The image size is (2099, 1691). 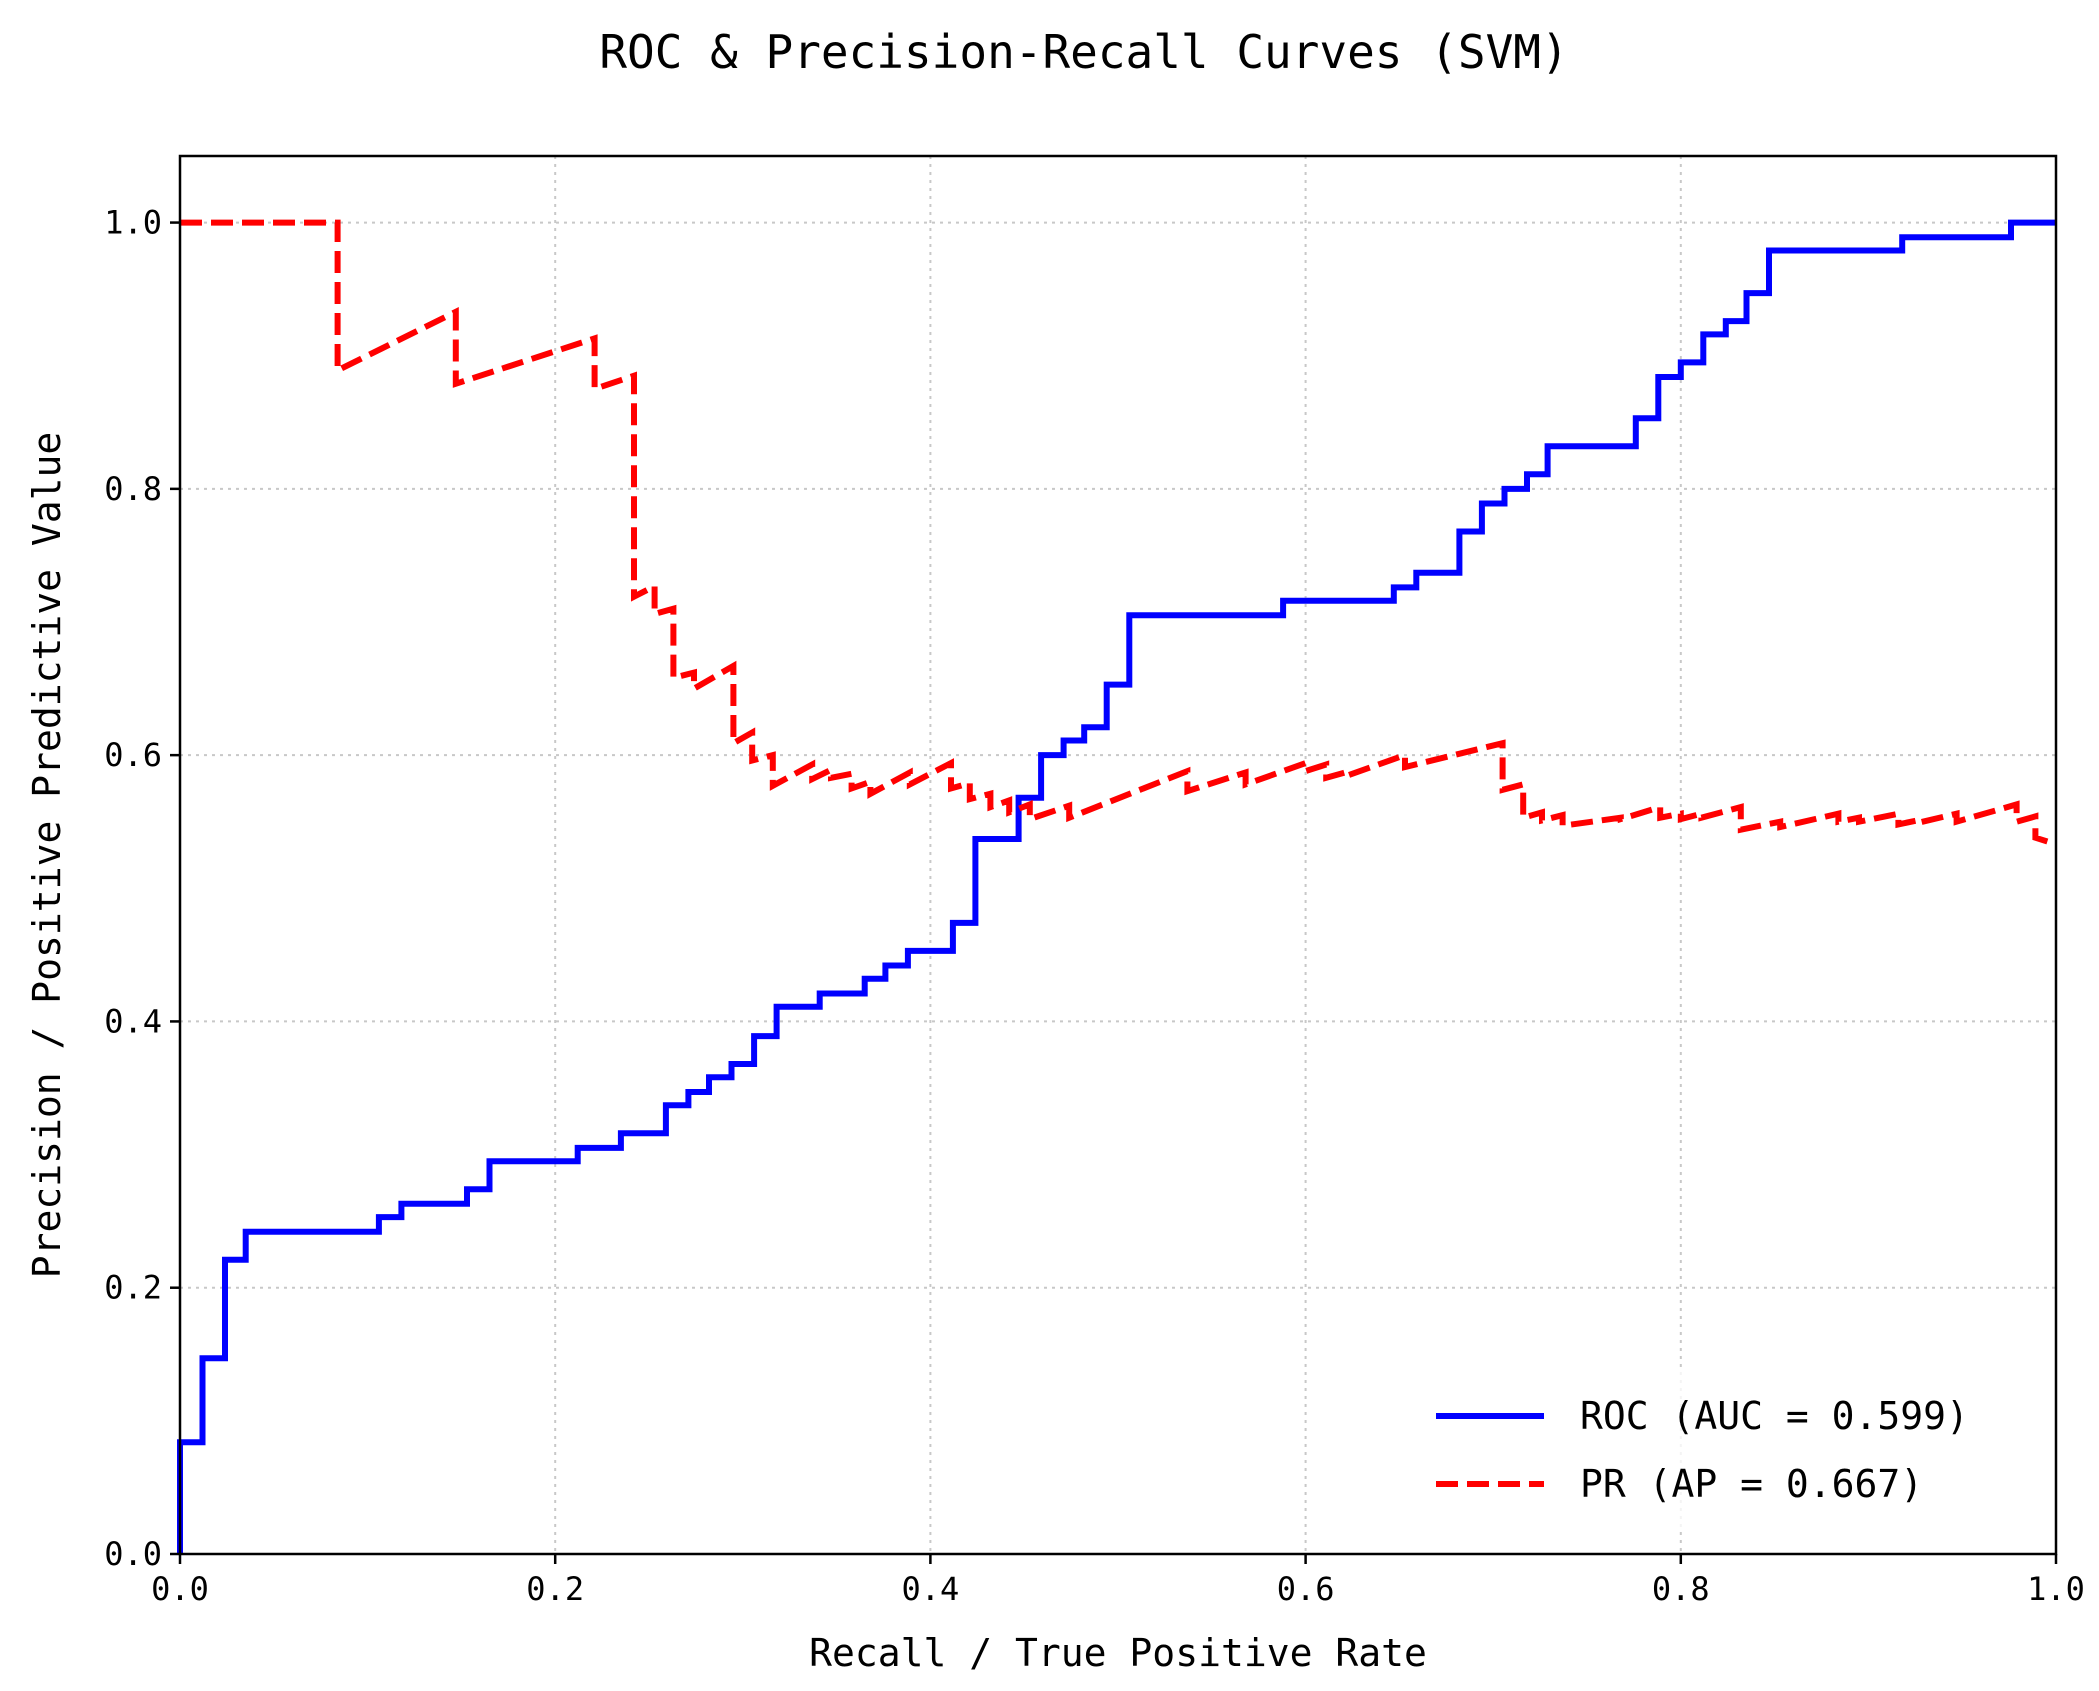 I want to click on legend-box, so click(x=1728, y=1451).